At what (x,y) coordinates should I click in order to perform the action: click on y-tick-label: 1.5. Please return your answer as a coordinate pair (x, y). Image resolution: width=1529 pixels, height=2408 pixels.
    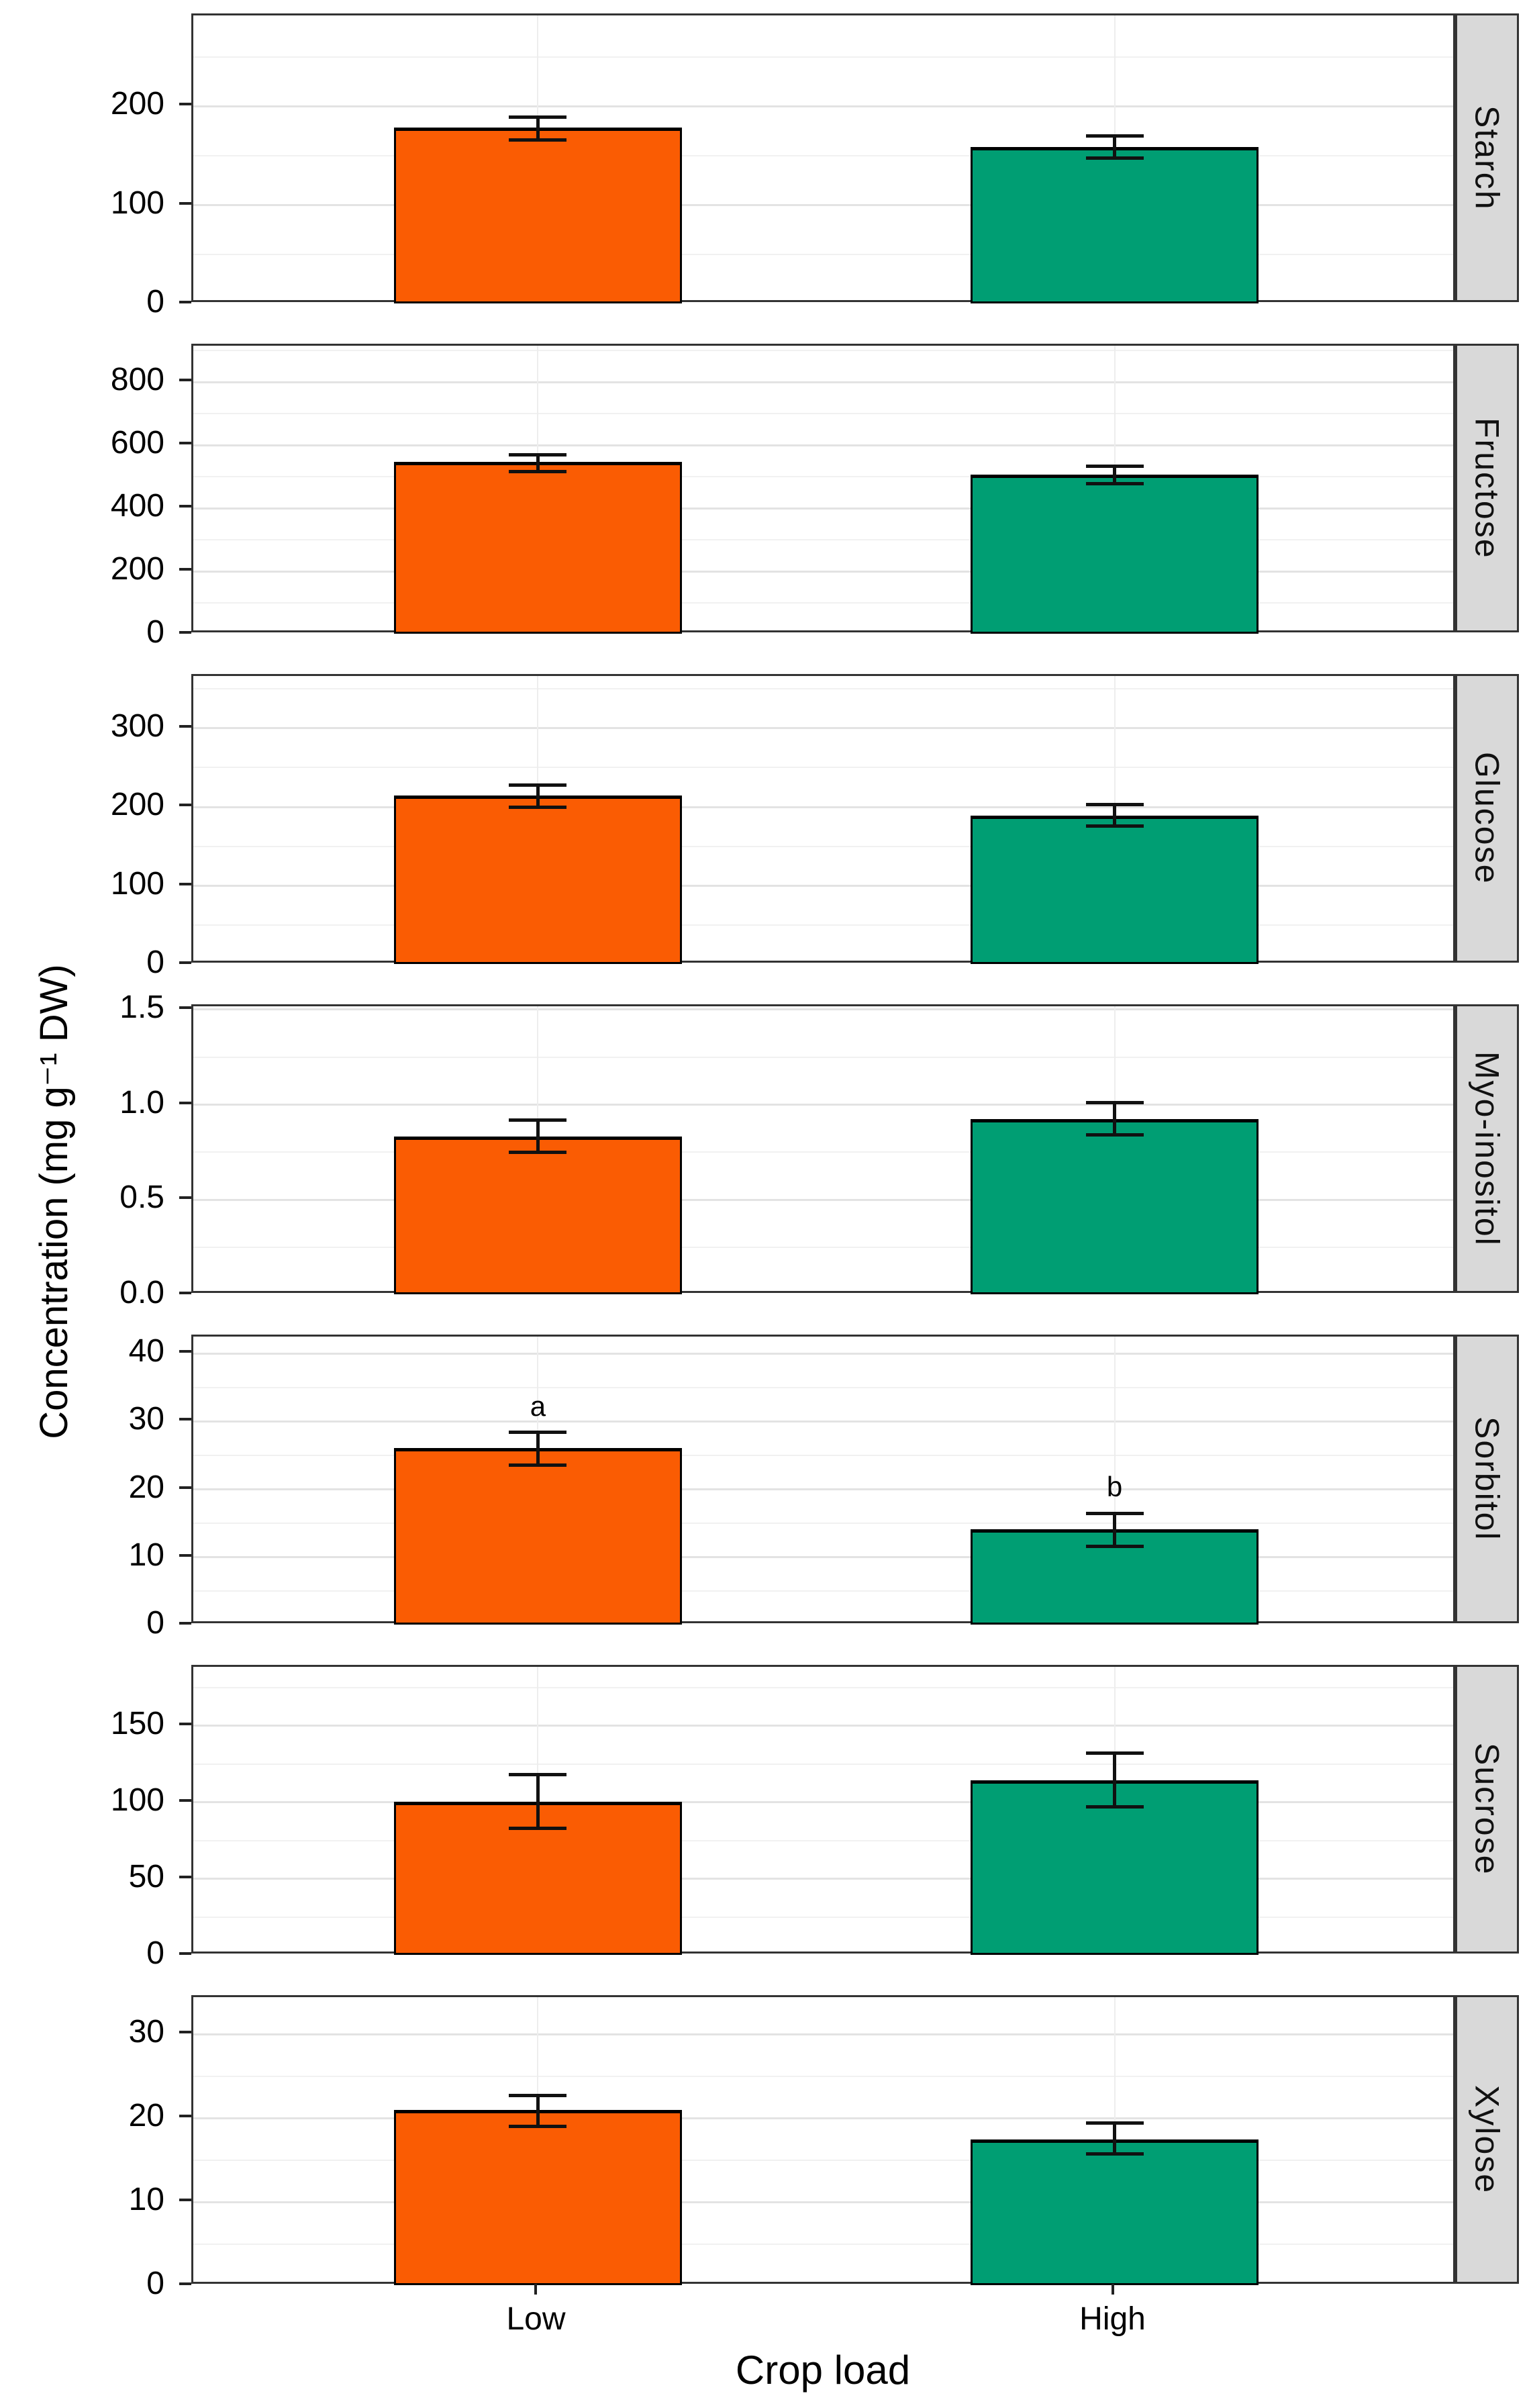
    Looking at the image, I should click on (141, 1007).